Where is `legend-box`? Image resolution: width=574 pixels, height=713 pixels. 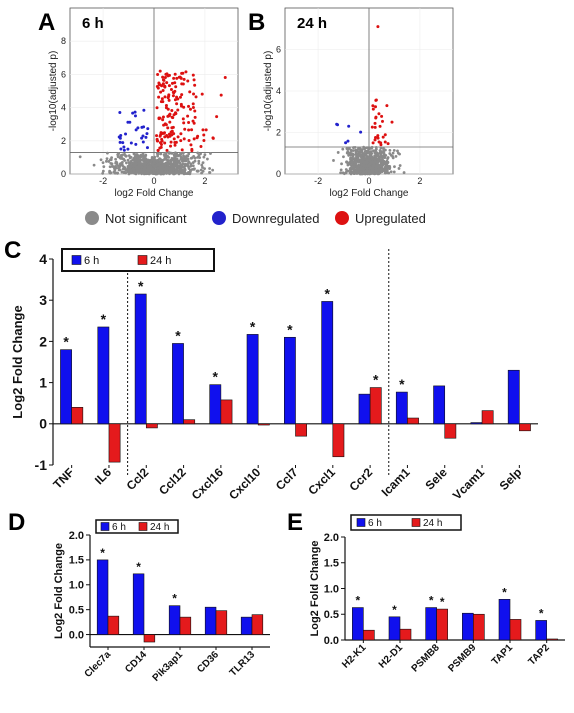 legend-box is located at coordinates (406, 522).